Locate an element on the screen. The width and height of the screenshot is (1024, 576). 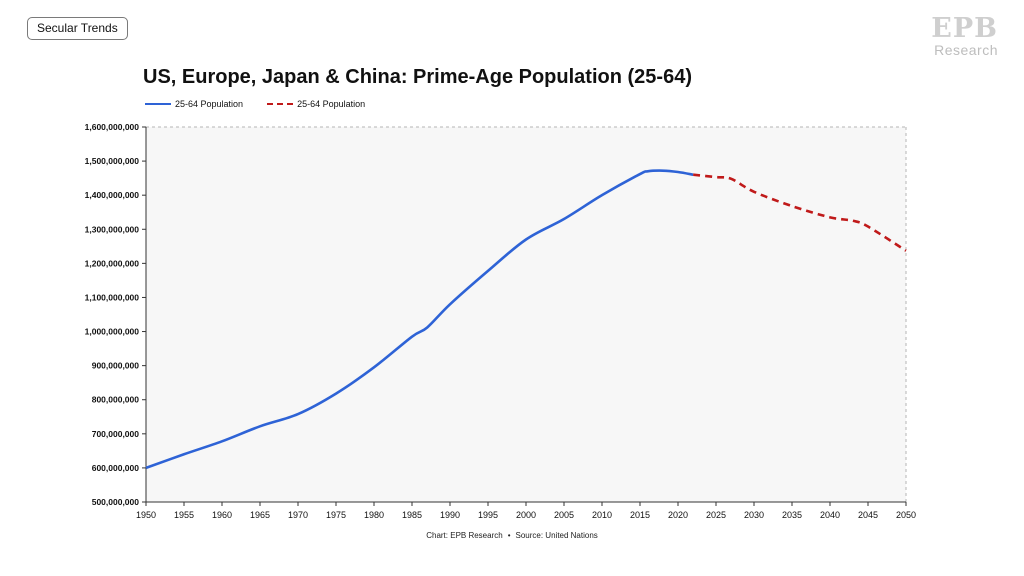
y-tick-label: 600,000,000 is located at coordinates (116, 468).